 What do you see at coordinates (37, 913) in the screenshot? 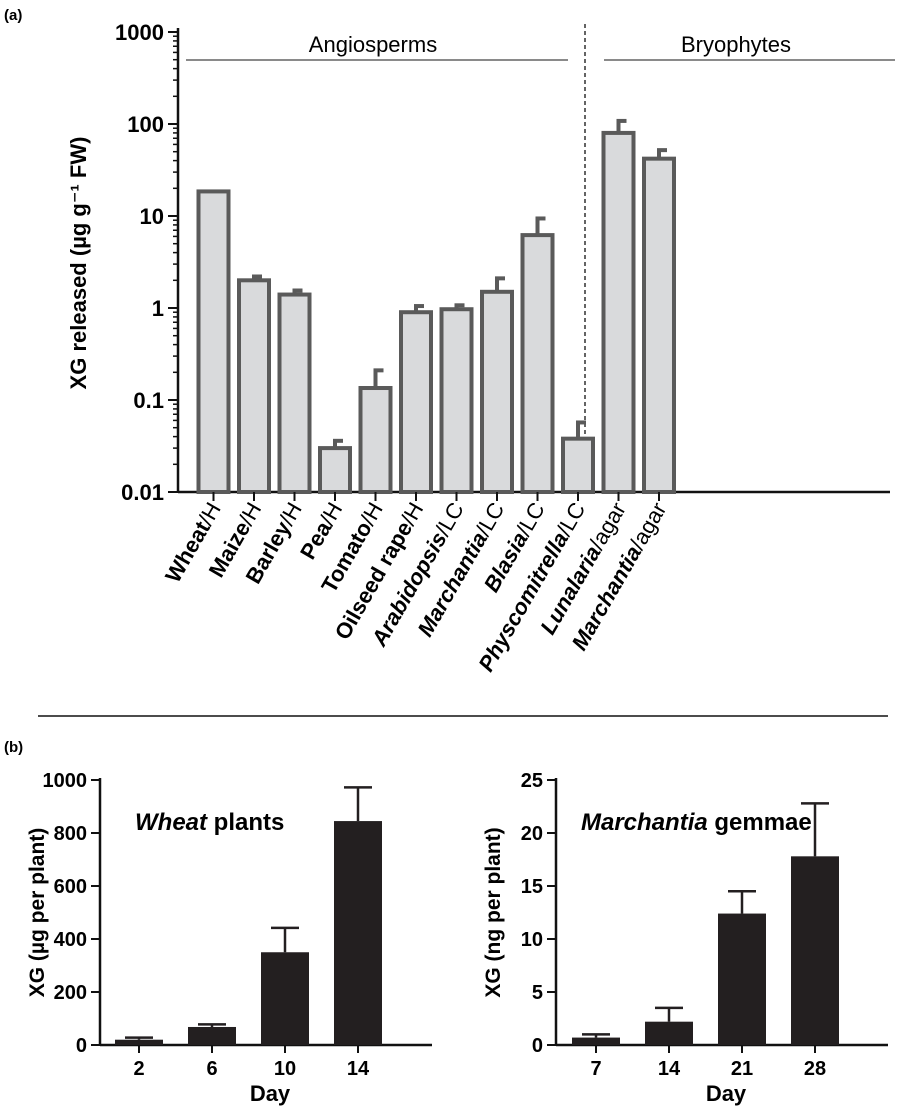
I see `chart-b-y-axis-label: XG (µg per plant)` at bounding box center [37, 913].